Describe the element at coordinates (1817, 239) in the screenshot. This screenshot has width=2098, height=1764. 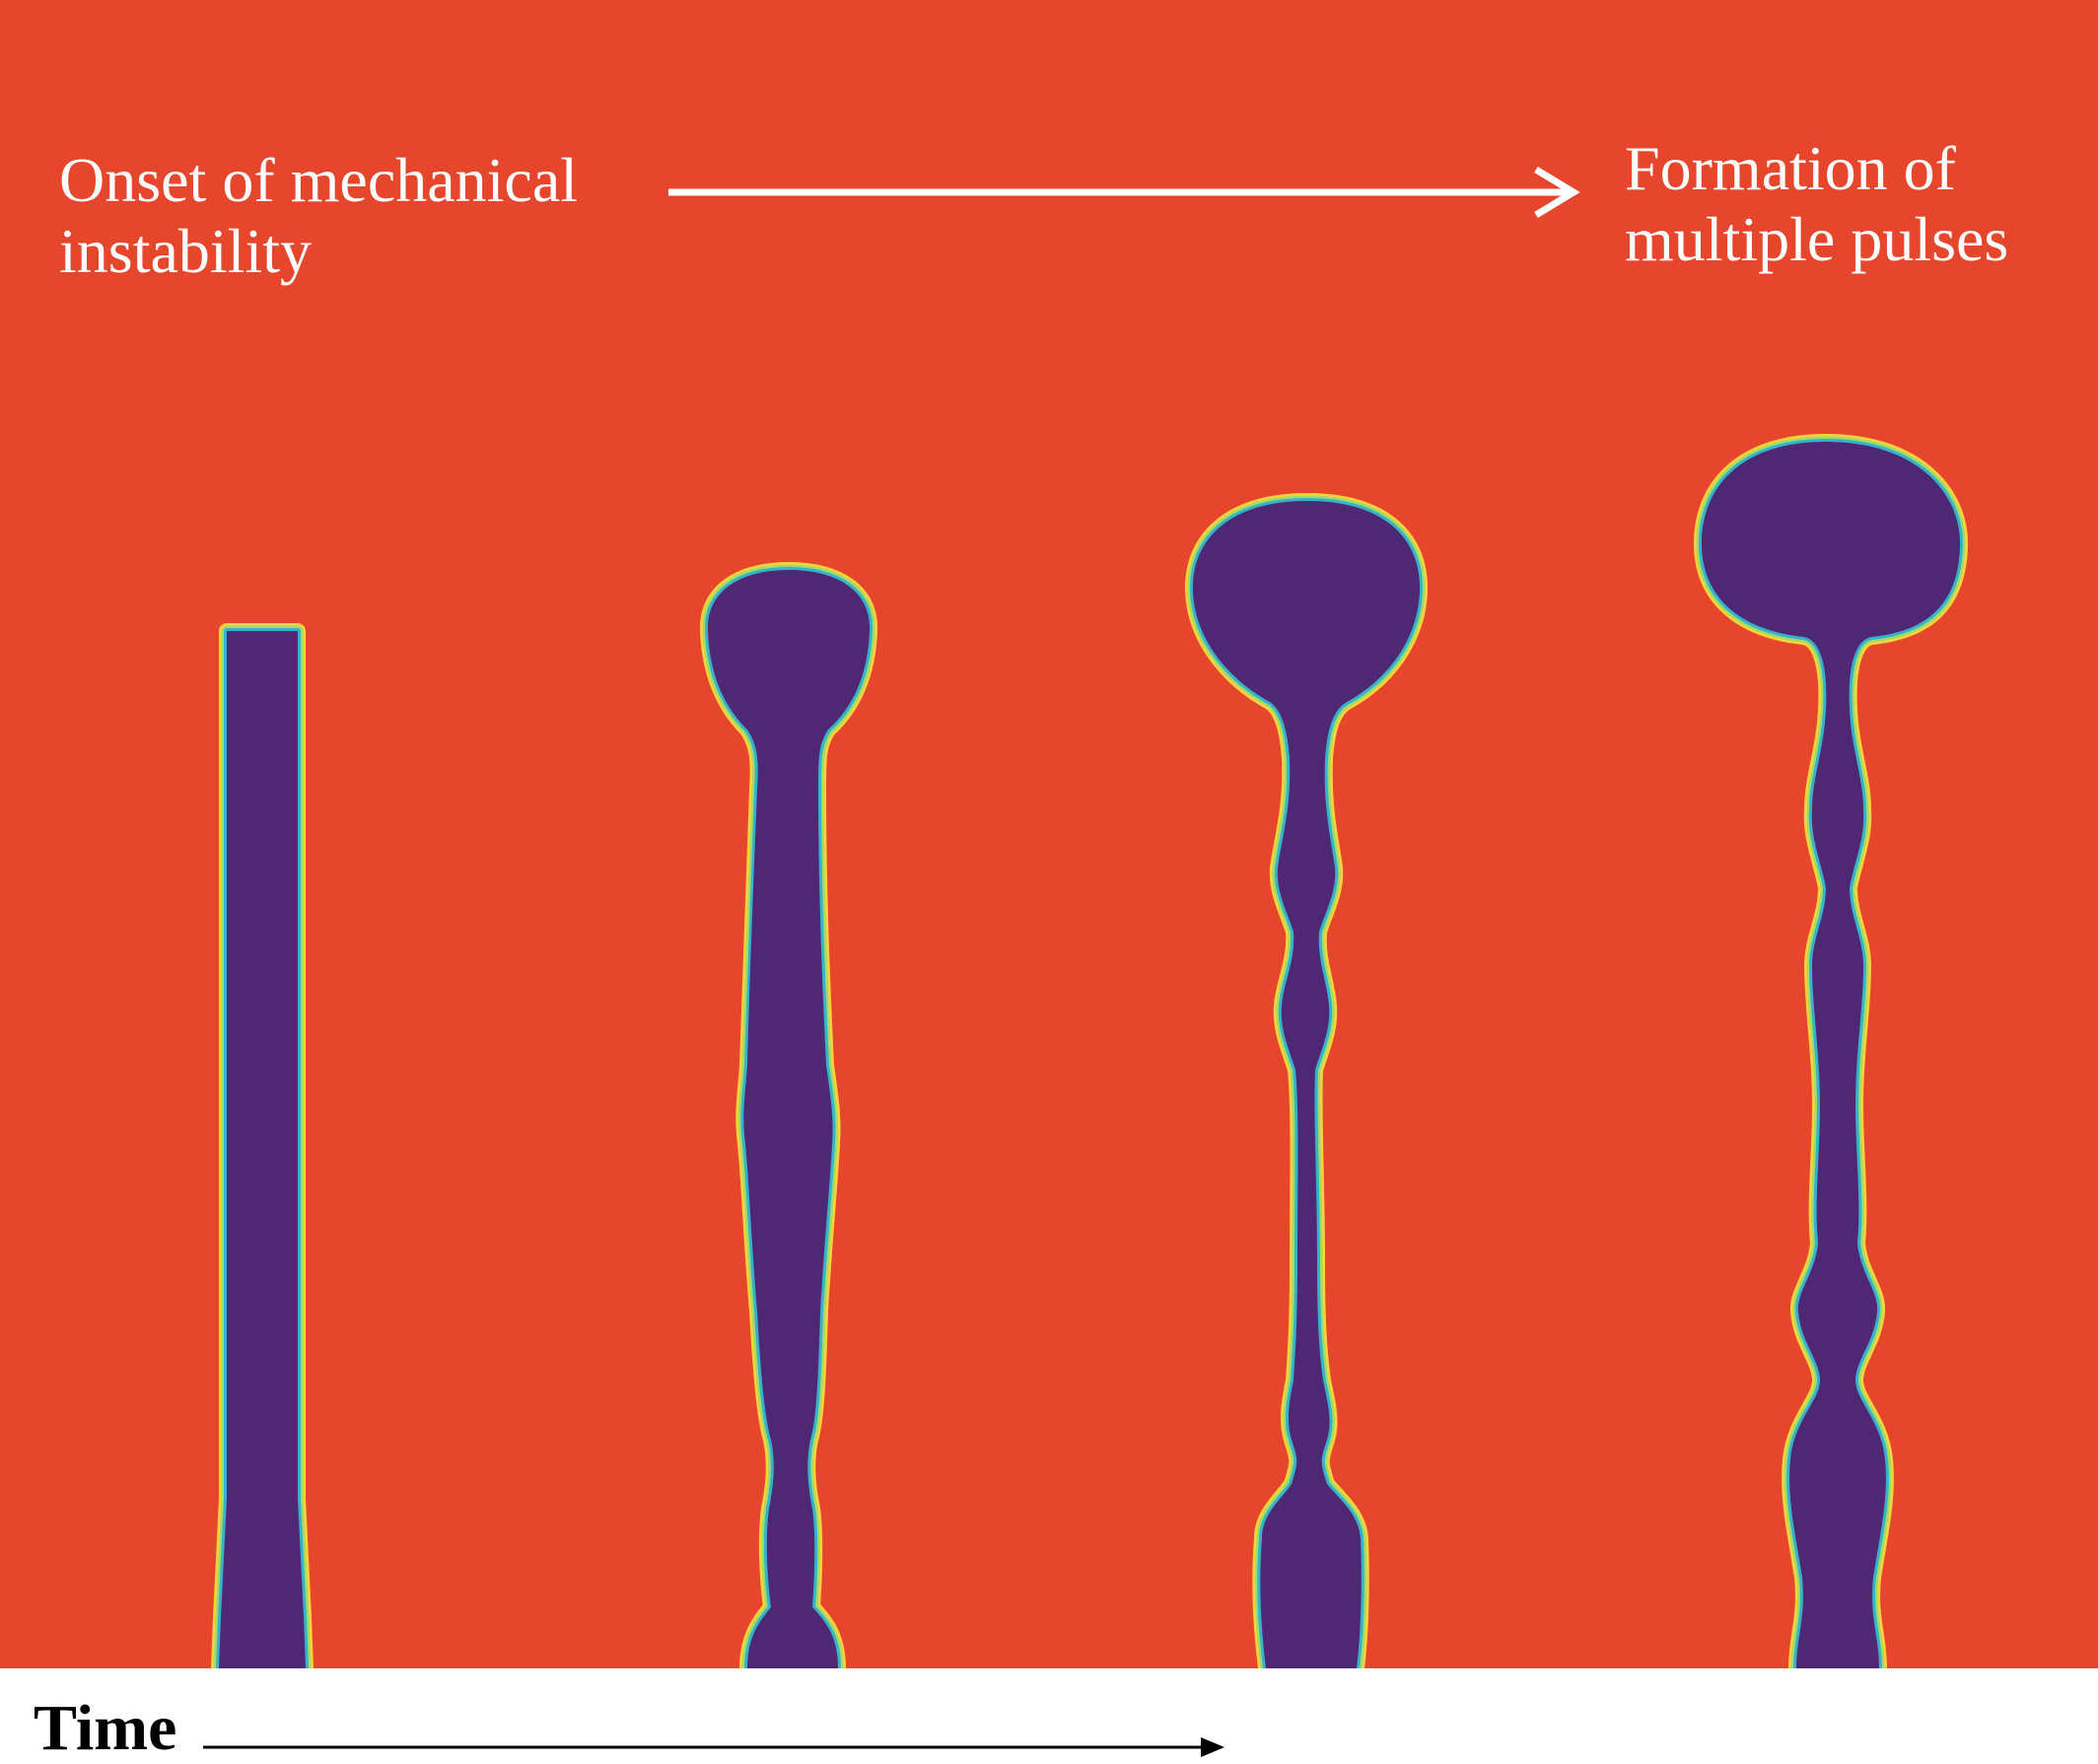
I see `formation-annotation-line-2: multiple pulses` at that location.